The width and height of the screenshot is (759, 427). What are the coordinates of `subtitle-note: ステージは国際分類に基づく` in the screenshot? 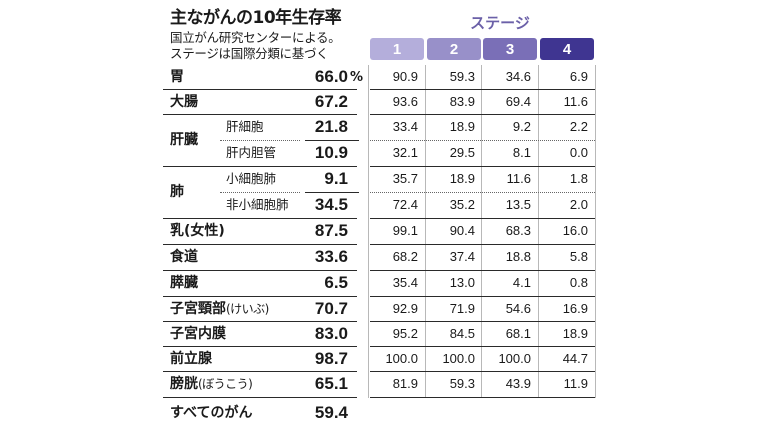 It's located at (249, 53).